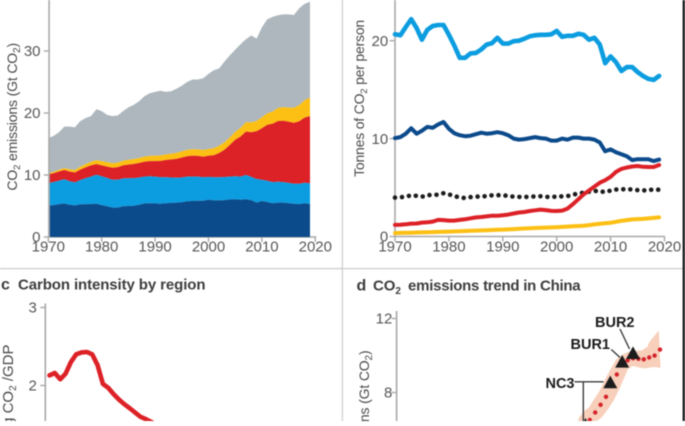 The width and height of the screenshot is (685, 426). I want to click on svg-text: c, so click(5, 285).